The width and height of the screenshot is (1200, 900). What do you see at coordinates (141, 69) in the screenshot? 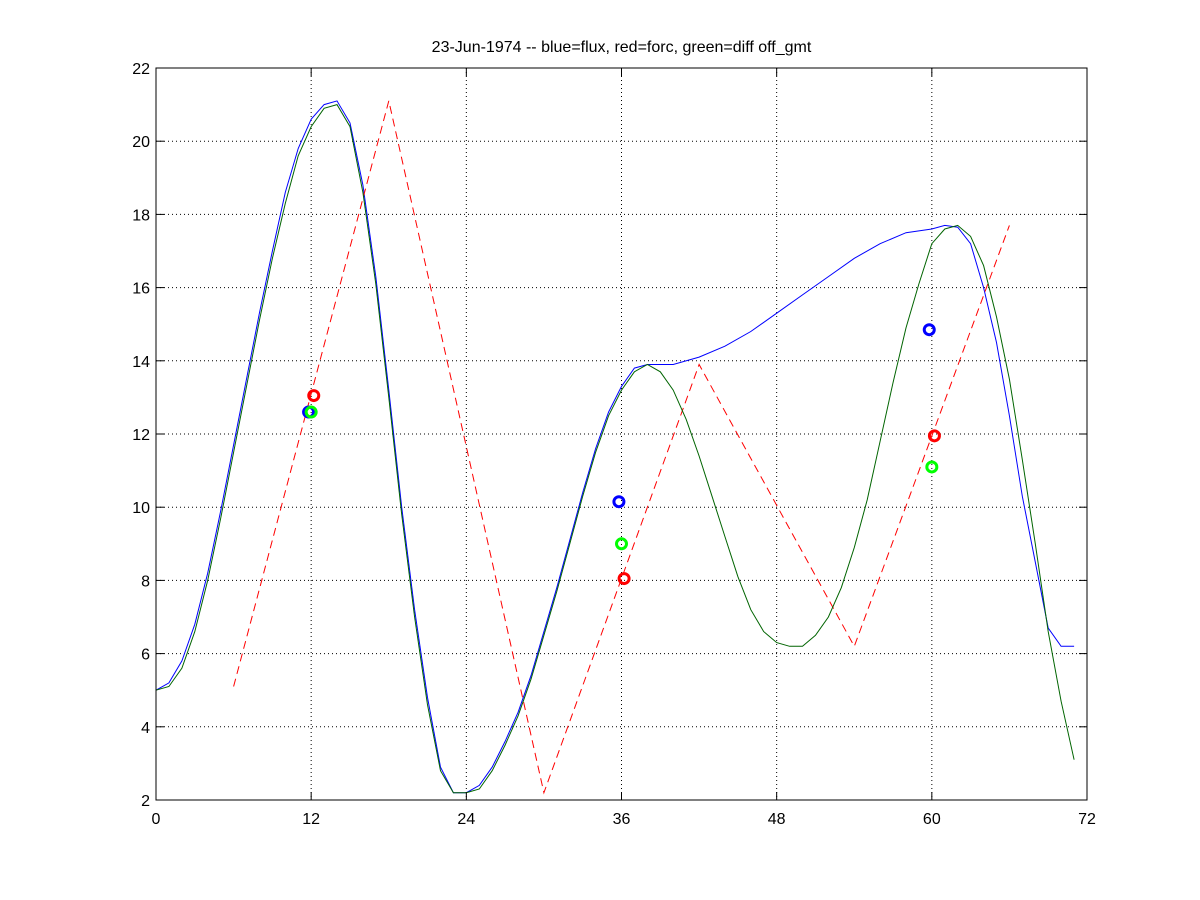
I see `y-tick-label: 22` at bounding box center [141, 69].